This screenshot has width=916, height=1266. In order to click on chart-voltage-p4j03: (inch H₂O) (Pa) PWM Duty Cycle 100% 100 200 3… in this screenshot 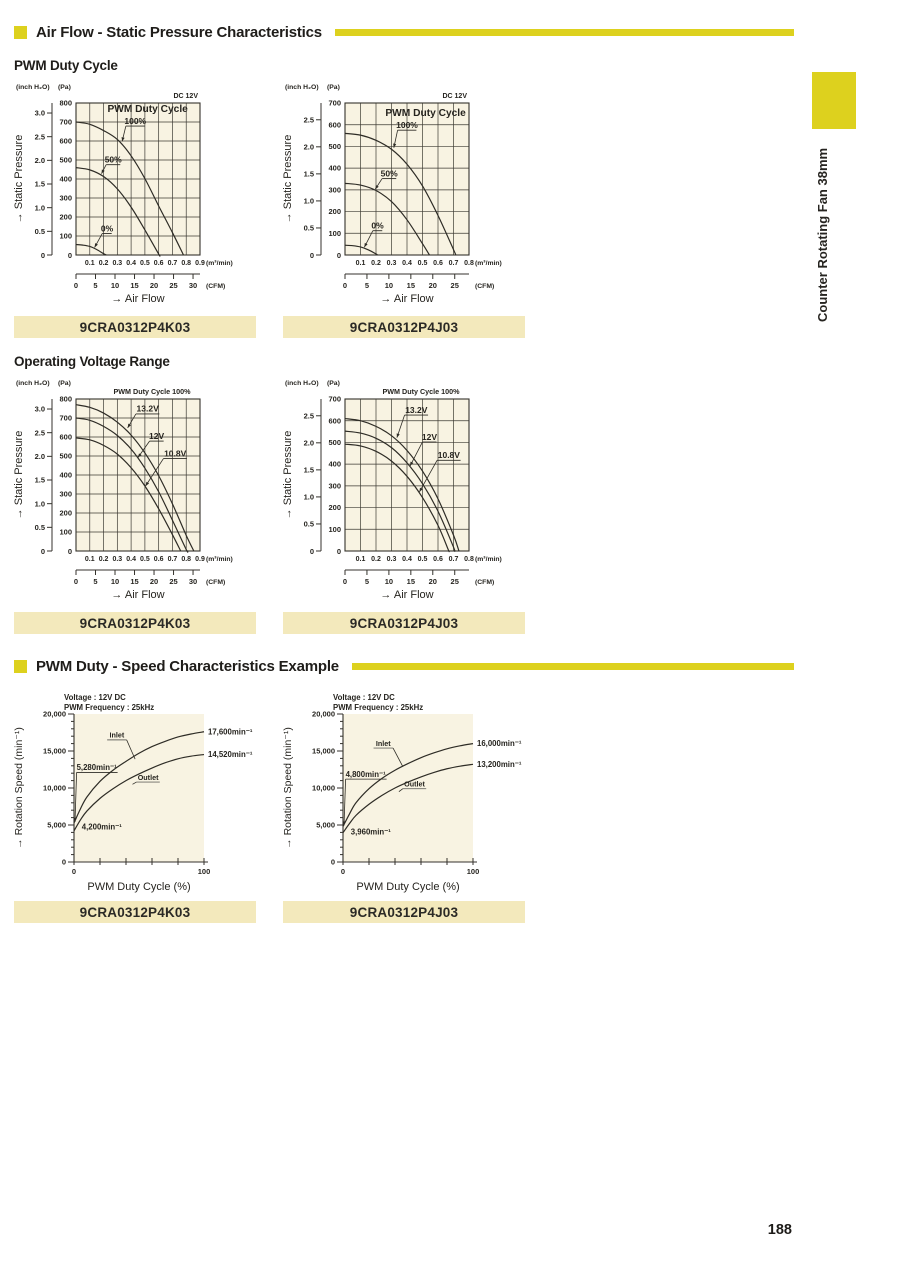, I will do `click(404, 504)`.